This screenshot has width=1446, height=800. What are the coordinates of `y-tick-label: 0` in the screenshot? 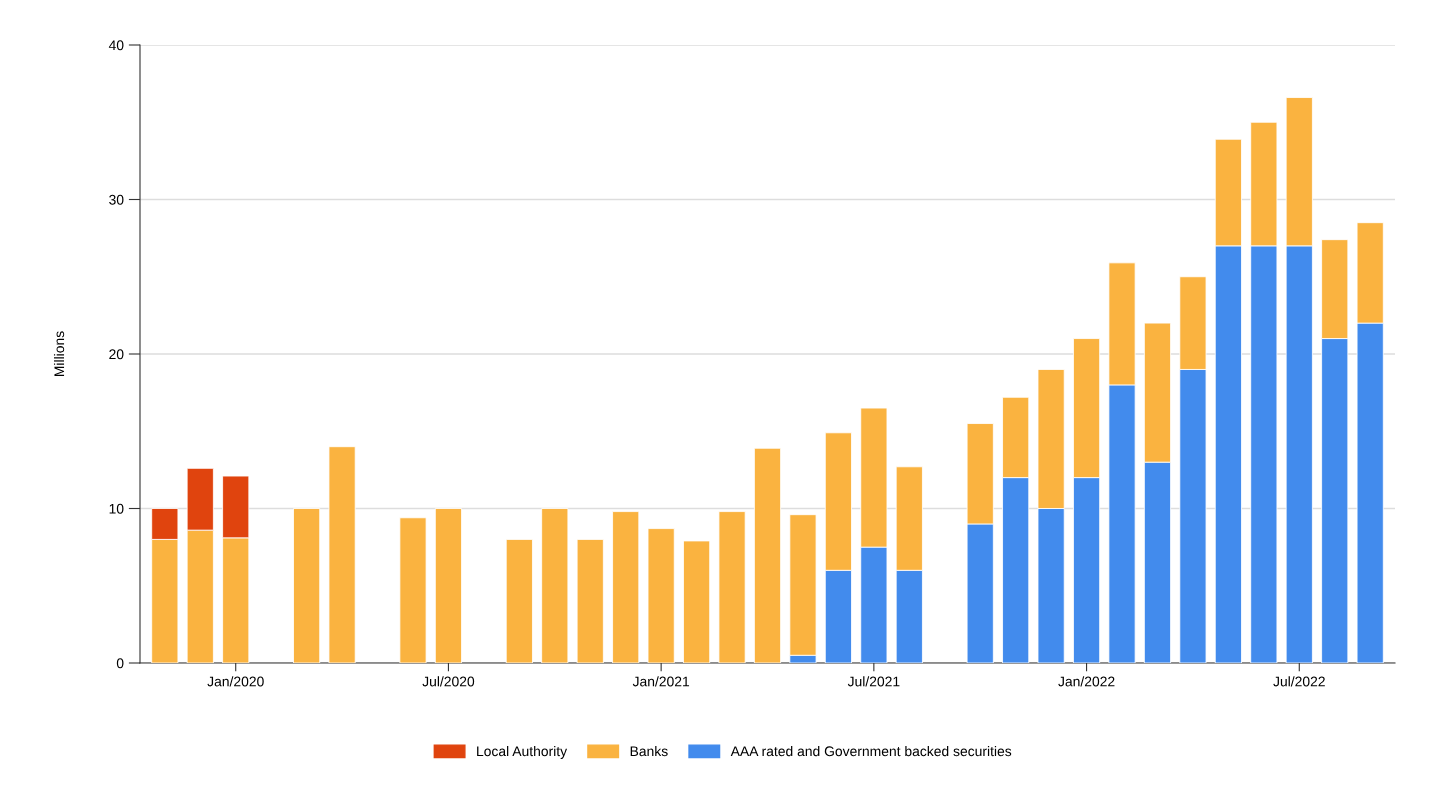 It's located at (120, 663).